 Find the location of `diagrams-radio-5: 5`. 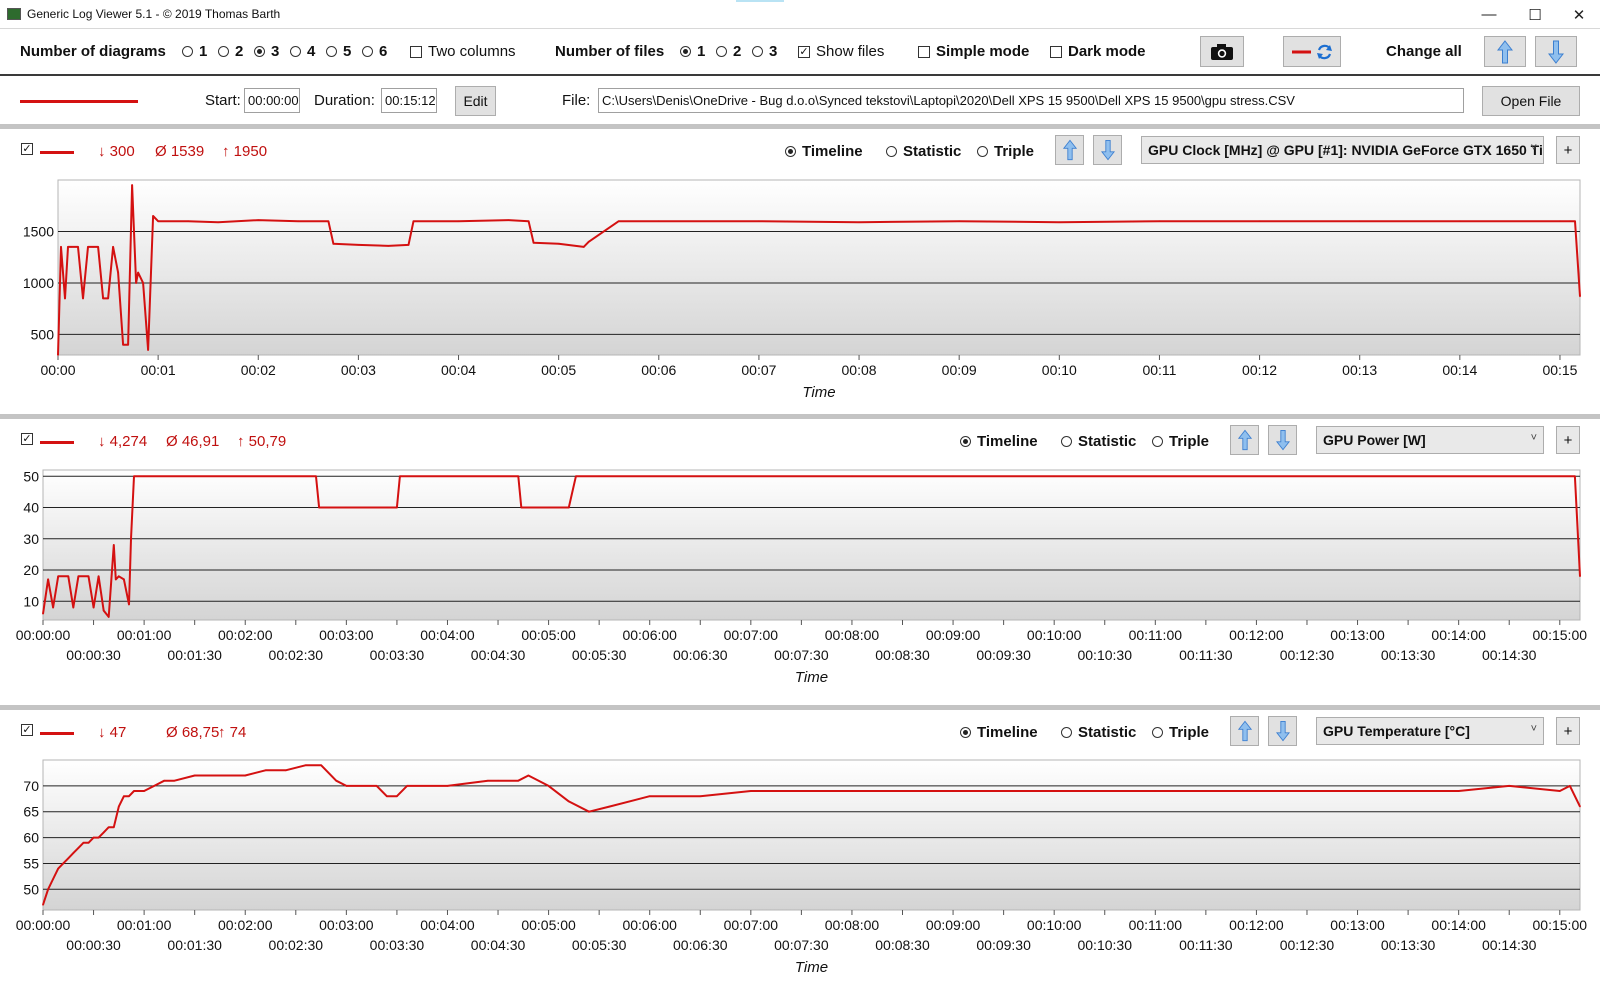

diagrams-radio-5: 5 is located at coordinates (338, 51).